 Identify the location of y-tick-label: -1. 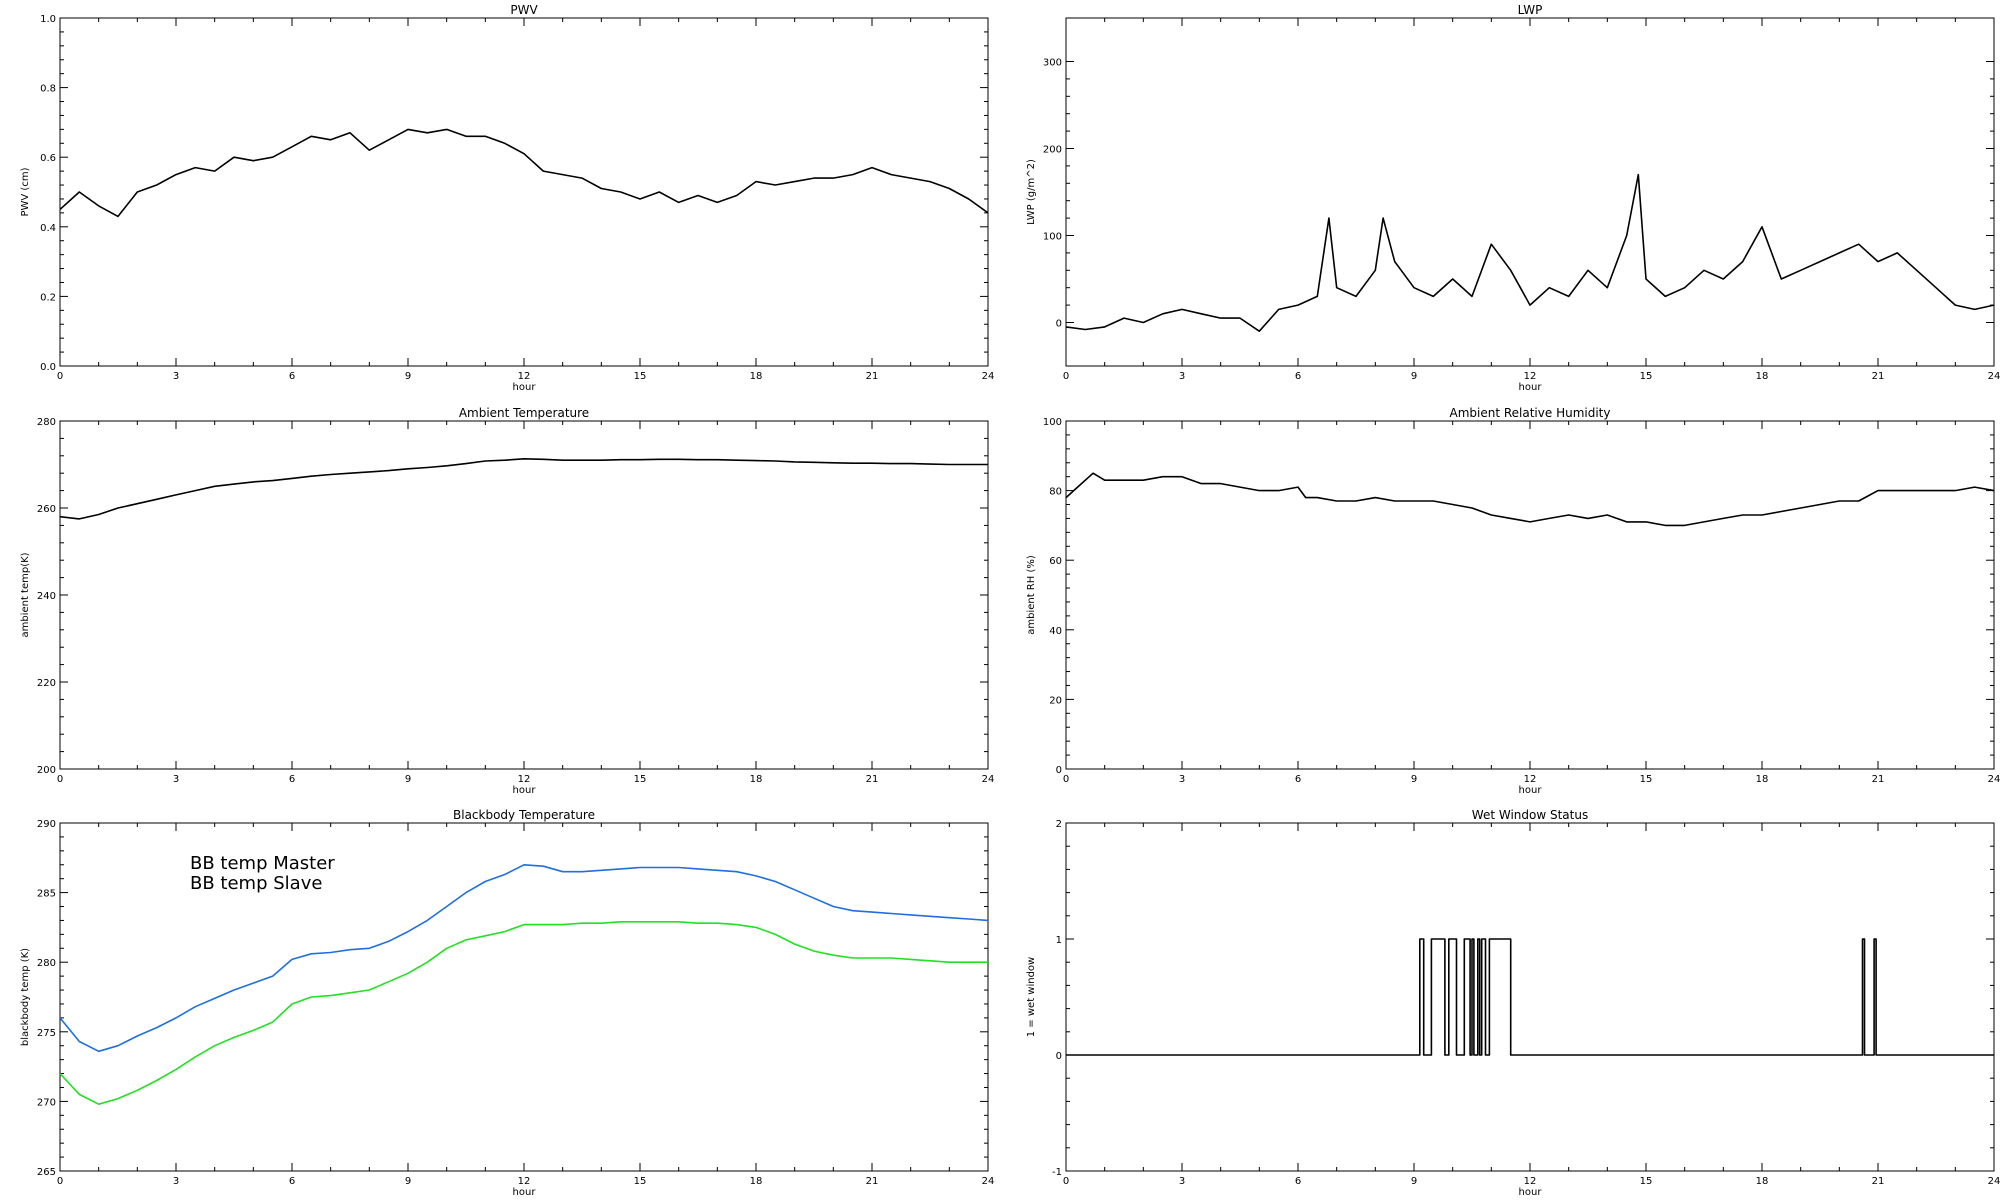
(1057, 1172).